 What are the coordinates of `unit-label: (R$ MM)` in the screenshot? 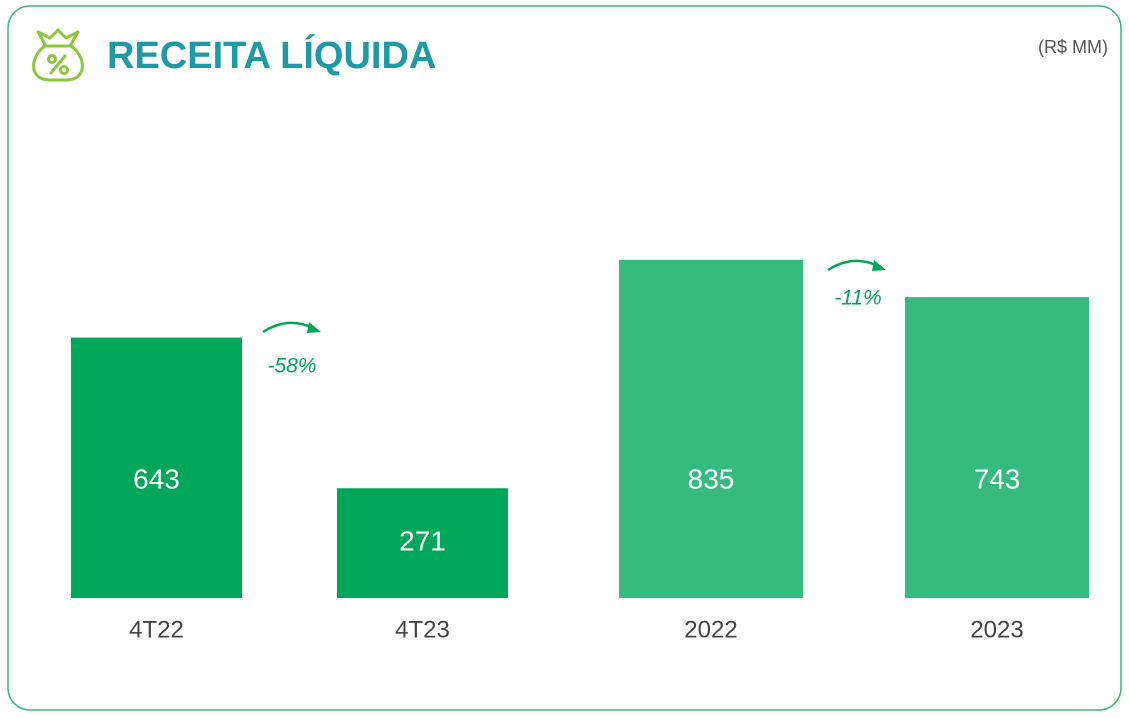 It's located at (1073, 47).